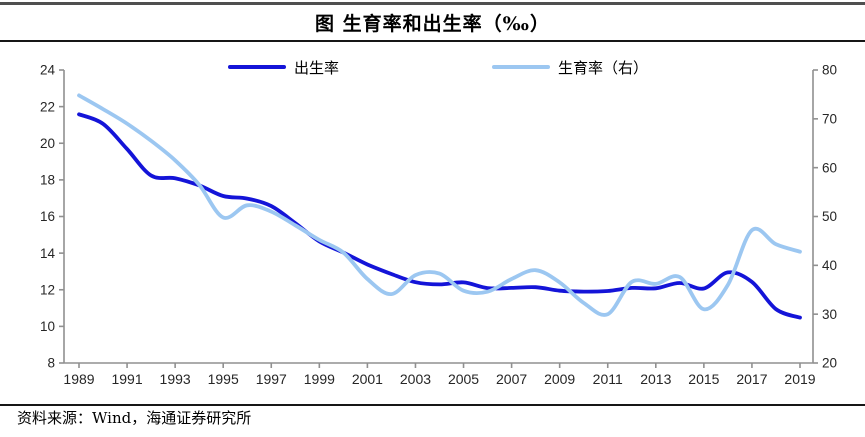  I want to click on x-axis-tick-label: 1993, so click(175, 379).